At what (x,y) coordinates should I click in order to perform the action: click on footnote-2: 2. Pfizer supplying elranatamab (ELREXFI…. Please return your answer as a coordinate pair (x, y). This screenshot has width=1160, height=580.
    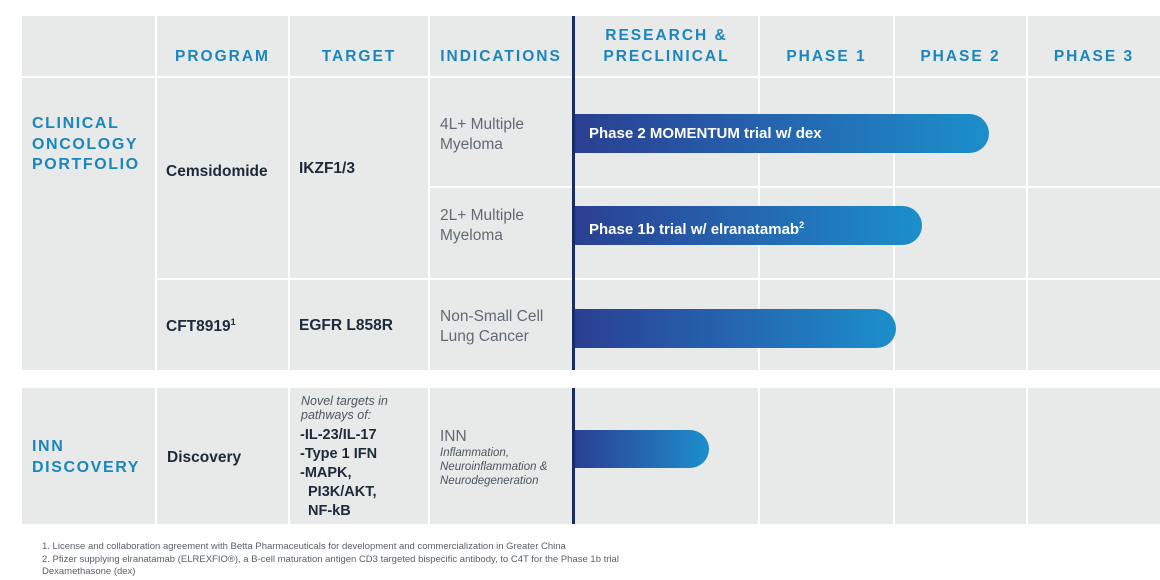
    Looking at the image, I should click on (330, 559).